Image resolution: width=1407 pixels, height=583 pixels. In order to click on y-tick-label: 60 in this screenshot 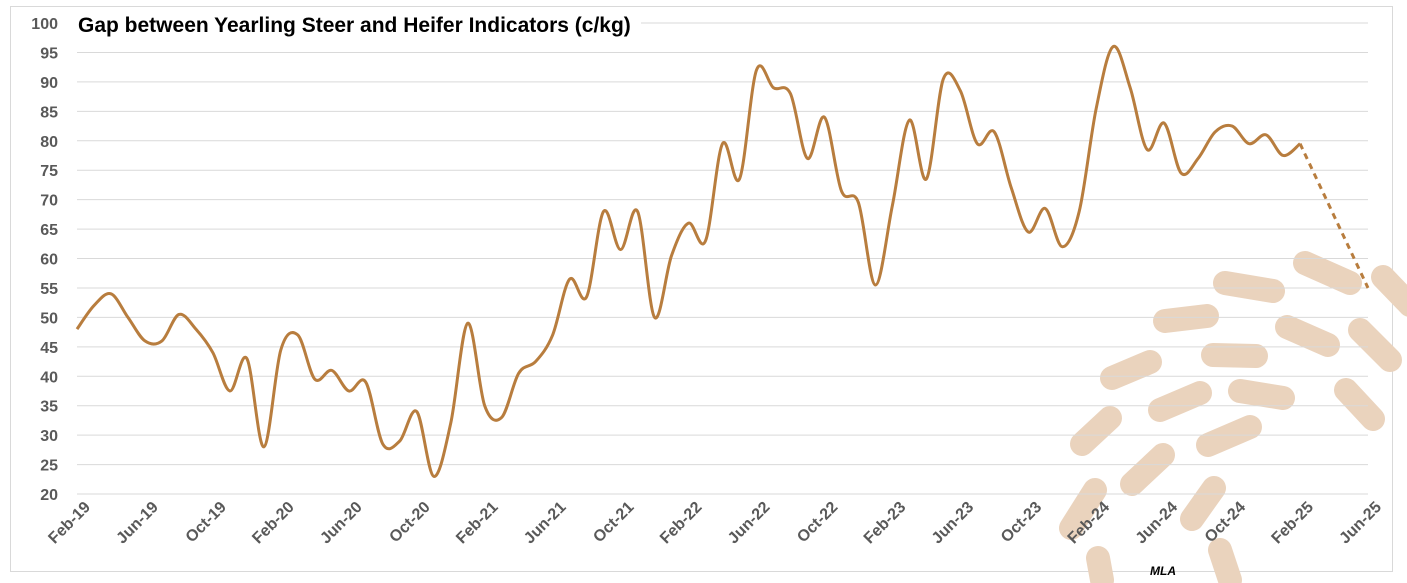, I will do `click(49, 260)`.